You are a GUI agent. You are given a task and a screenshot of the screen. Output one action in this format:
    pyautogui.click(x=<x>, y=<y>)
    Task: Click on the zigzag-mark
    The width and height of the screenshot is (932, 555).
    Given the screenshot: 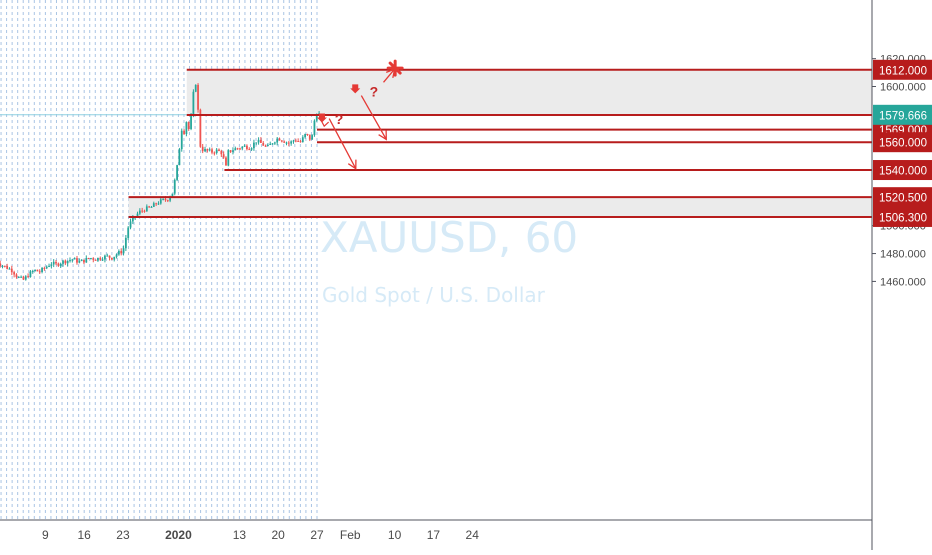 What is the action you would take?
    pyautogui.click(x=324, y=122)
    